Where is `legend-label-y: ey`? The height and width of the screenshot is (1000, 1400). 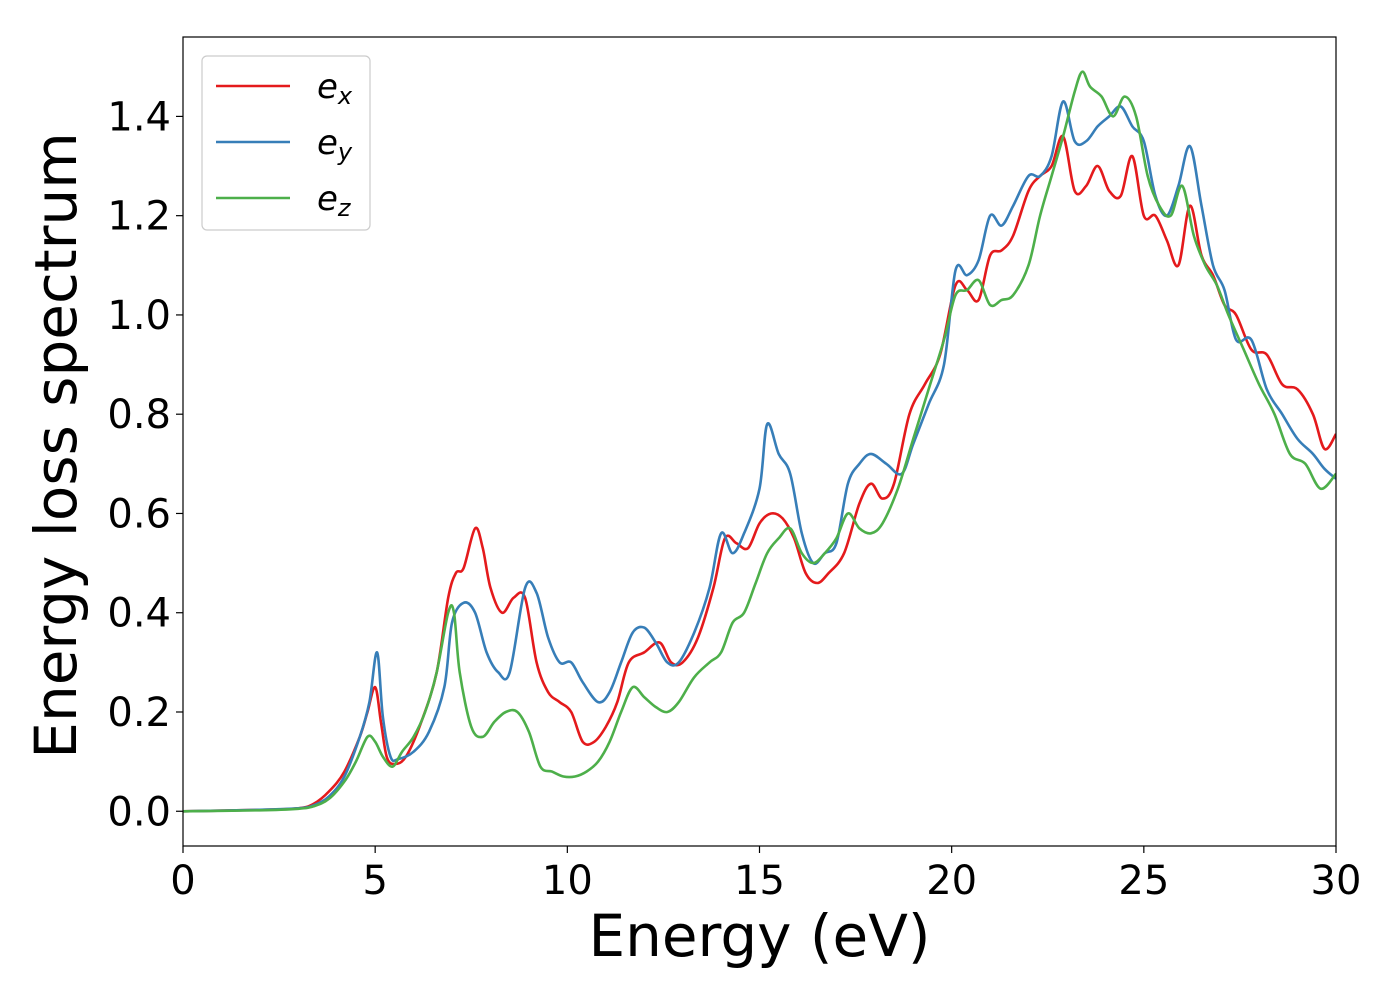
legend-label-y: ey is located at coordinates (335, 144).